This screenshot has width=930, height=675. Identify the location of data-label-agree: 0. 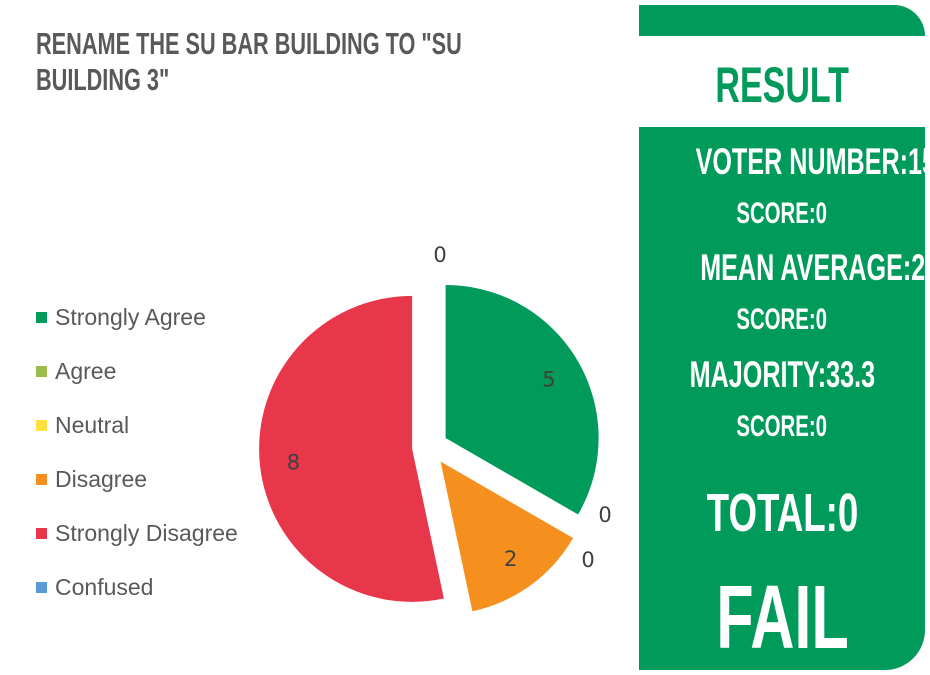
(604, 515).